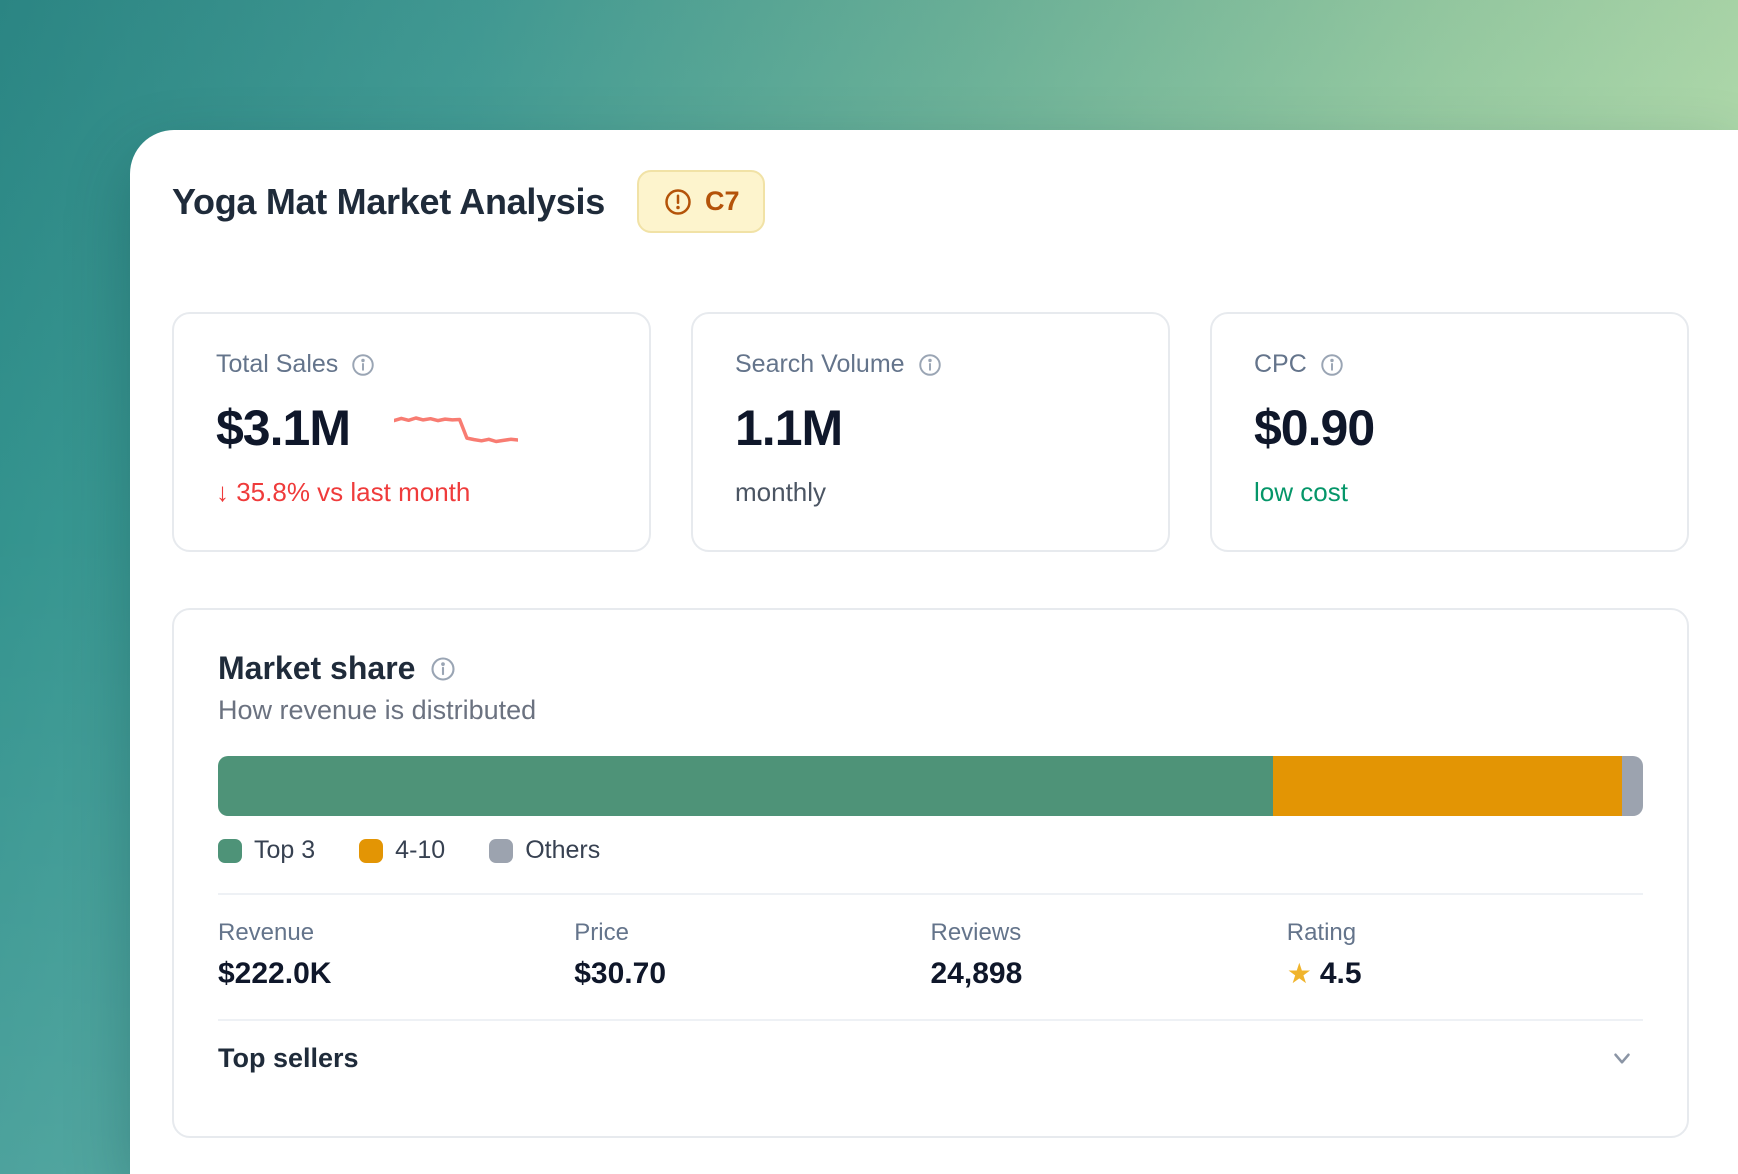 The image size is (1738, 1174). What do you see at coordinates (930, 850) in the screenshot?
I see `market-share-legend: Top 3 4-10 Others` at bounding box center [930, 850].